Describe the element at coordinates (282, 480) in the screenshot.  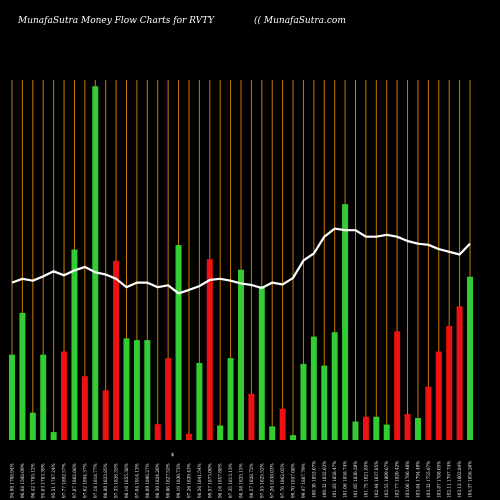
I see `x-tick-label: 97.76 1862.05%` at that location.